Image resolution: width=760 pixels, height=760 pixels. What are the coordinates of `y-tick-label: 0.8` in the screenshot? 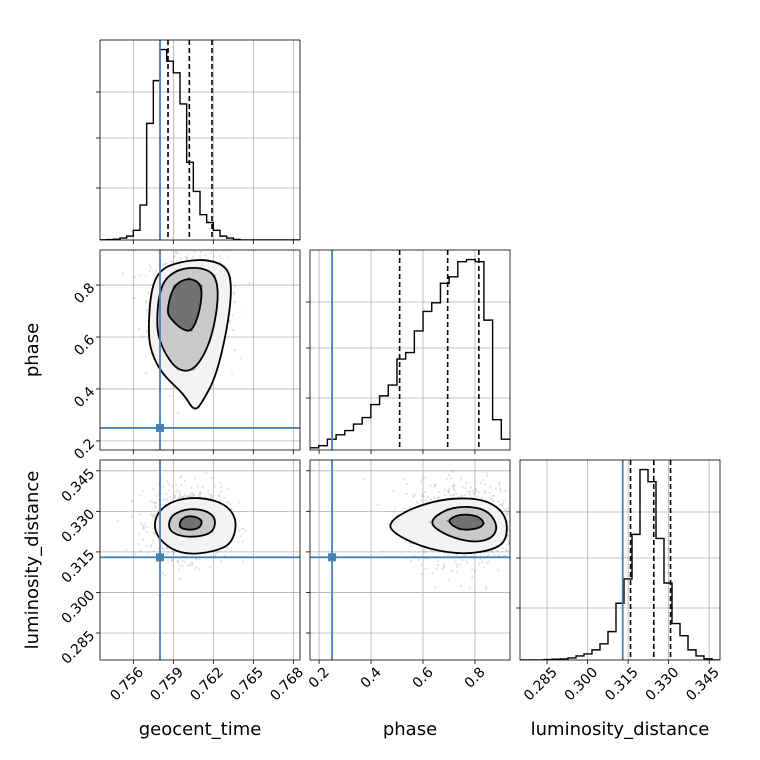 It's located at (84, 293).